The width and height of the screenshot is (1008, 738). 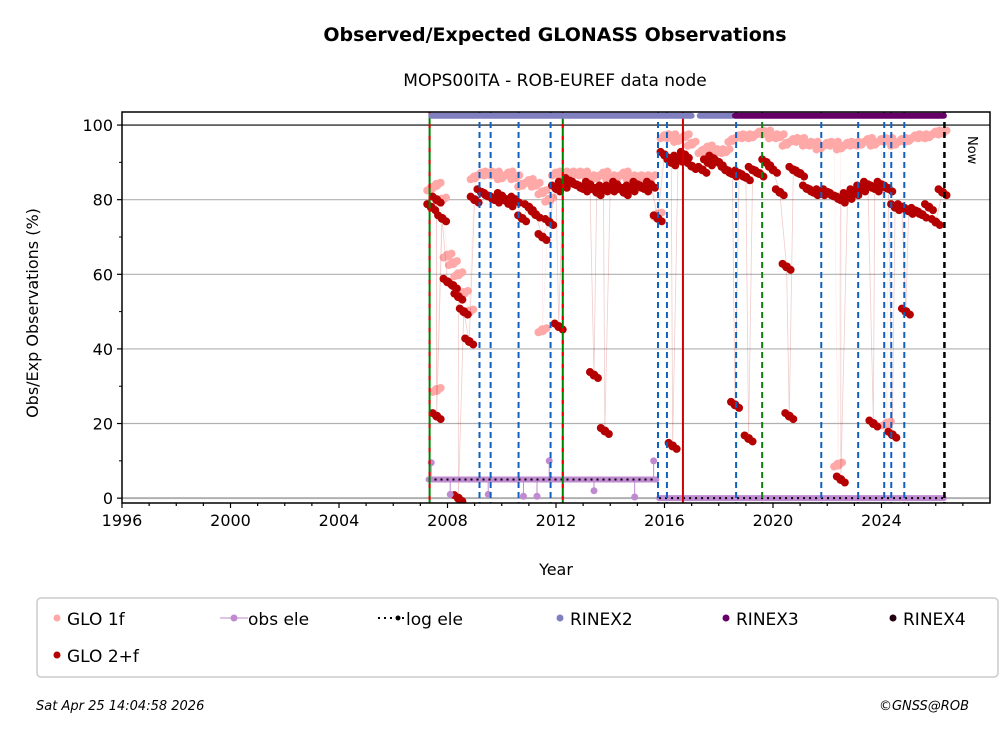 What do you see at coordinates (398, 618) in the screenshot?
I see `legend-marker-log-ele` at bounding box center [398, 618].